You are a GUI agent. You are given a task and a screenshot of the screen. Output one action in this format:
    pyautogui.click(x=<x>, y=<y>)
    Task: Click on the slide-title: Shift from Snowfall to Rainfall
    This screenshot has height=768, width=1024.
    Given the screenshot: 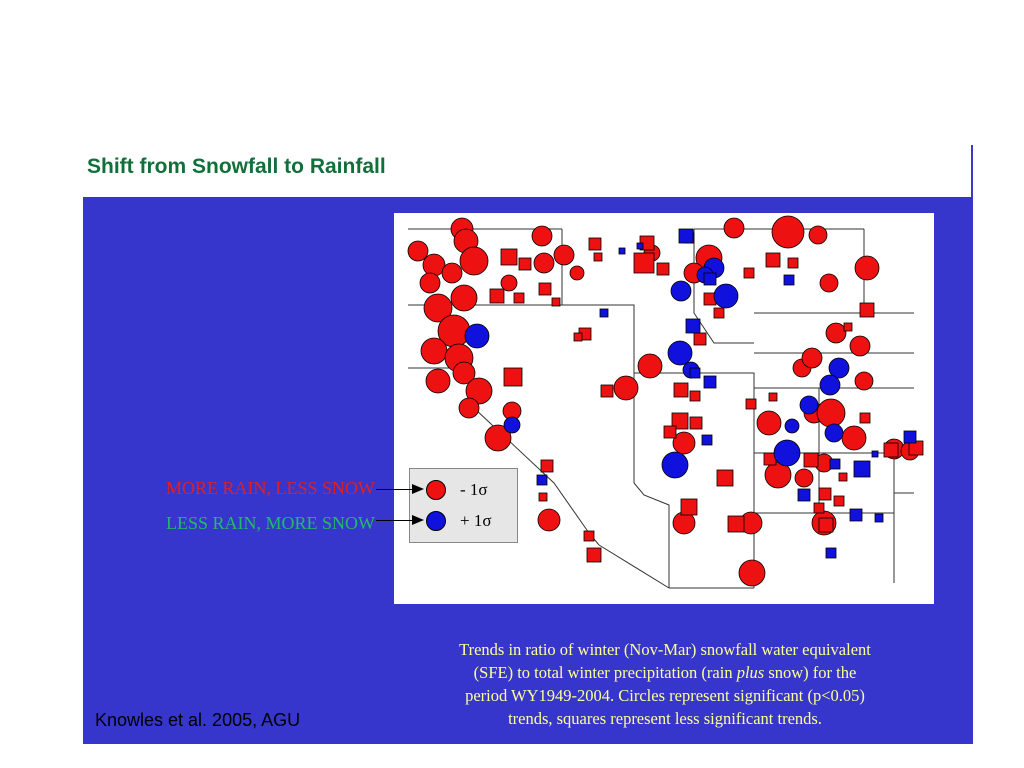 What is the action you would take?
    pyautogui.click(x=236, y=166)
    